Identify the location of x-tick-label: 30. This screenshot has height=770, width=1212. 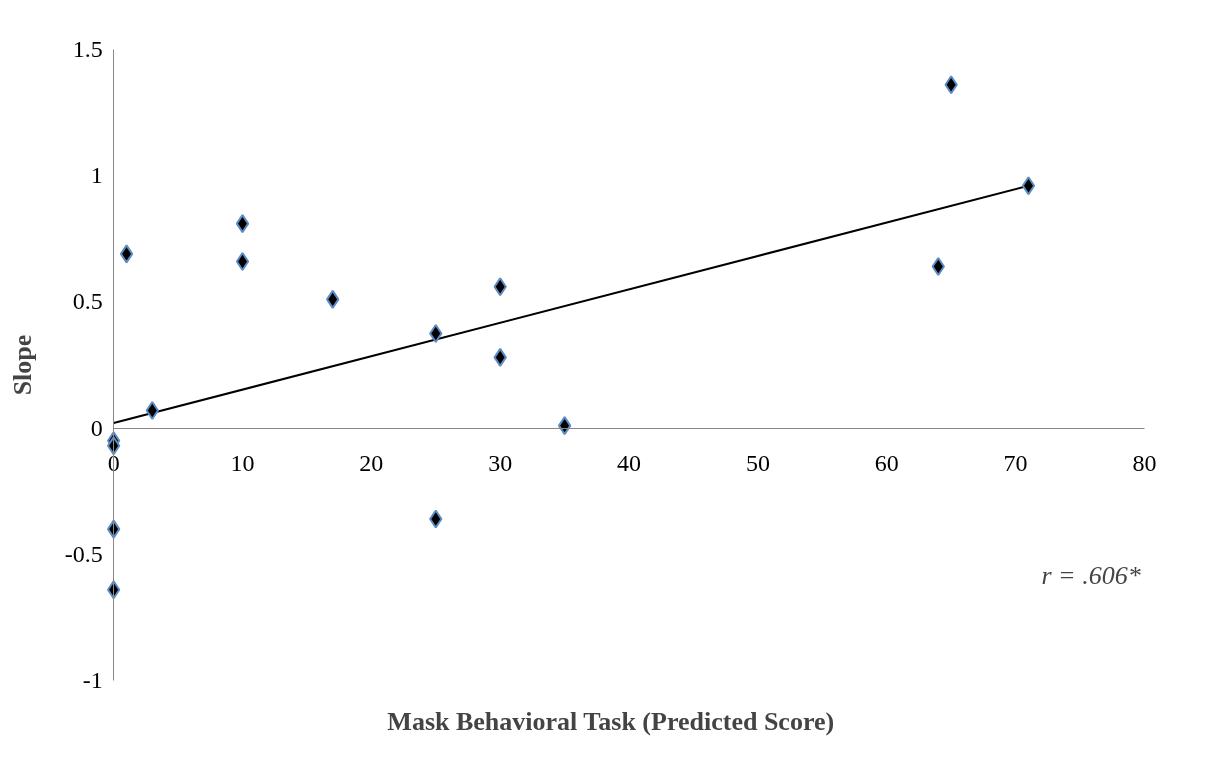
(500, 463).